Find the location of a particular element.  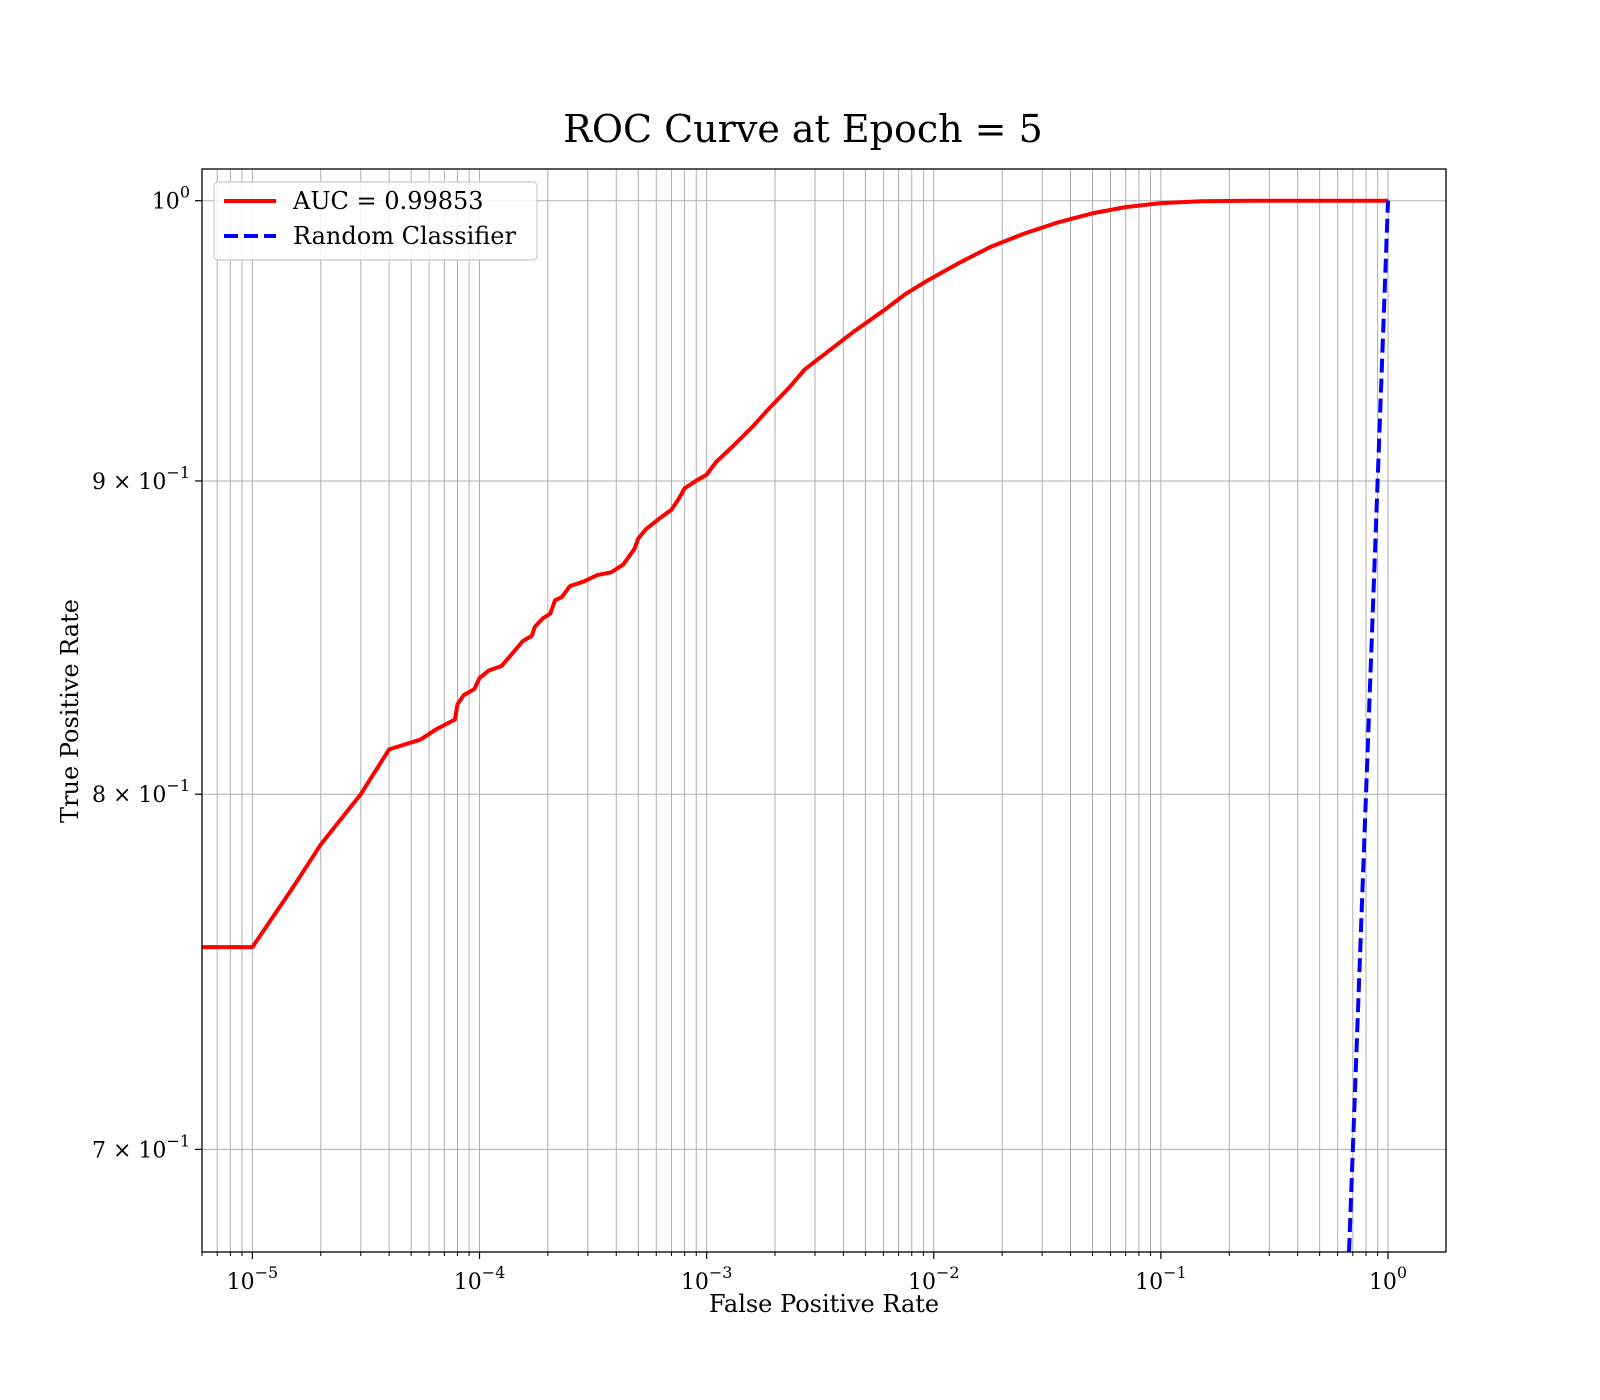

legend: AUC = 0.99853 Random Classifier is located at coordinates (375, 221).